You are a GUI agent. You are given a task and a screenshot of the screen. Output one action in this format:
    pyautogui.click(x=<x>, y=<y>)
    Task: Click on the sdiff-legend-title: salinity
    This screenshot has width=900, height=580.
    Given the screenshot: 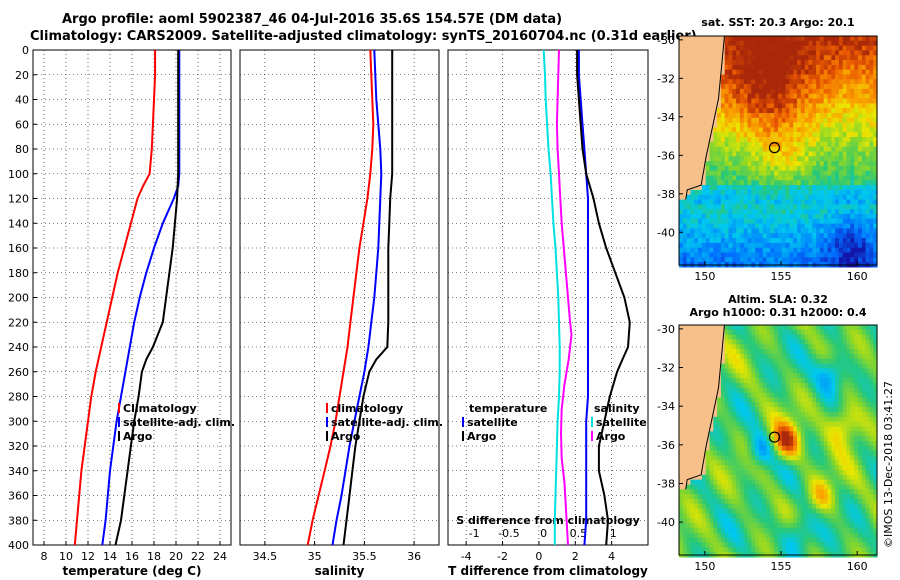 What is the action you would take?
    pyautogui.click(x=617, y=408)
    